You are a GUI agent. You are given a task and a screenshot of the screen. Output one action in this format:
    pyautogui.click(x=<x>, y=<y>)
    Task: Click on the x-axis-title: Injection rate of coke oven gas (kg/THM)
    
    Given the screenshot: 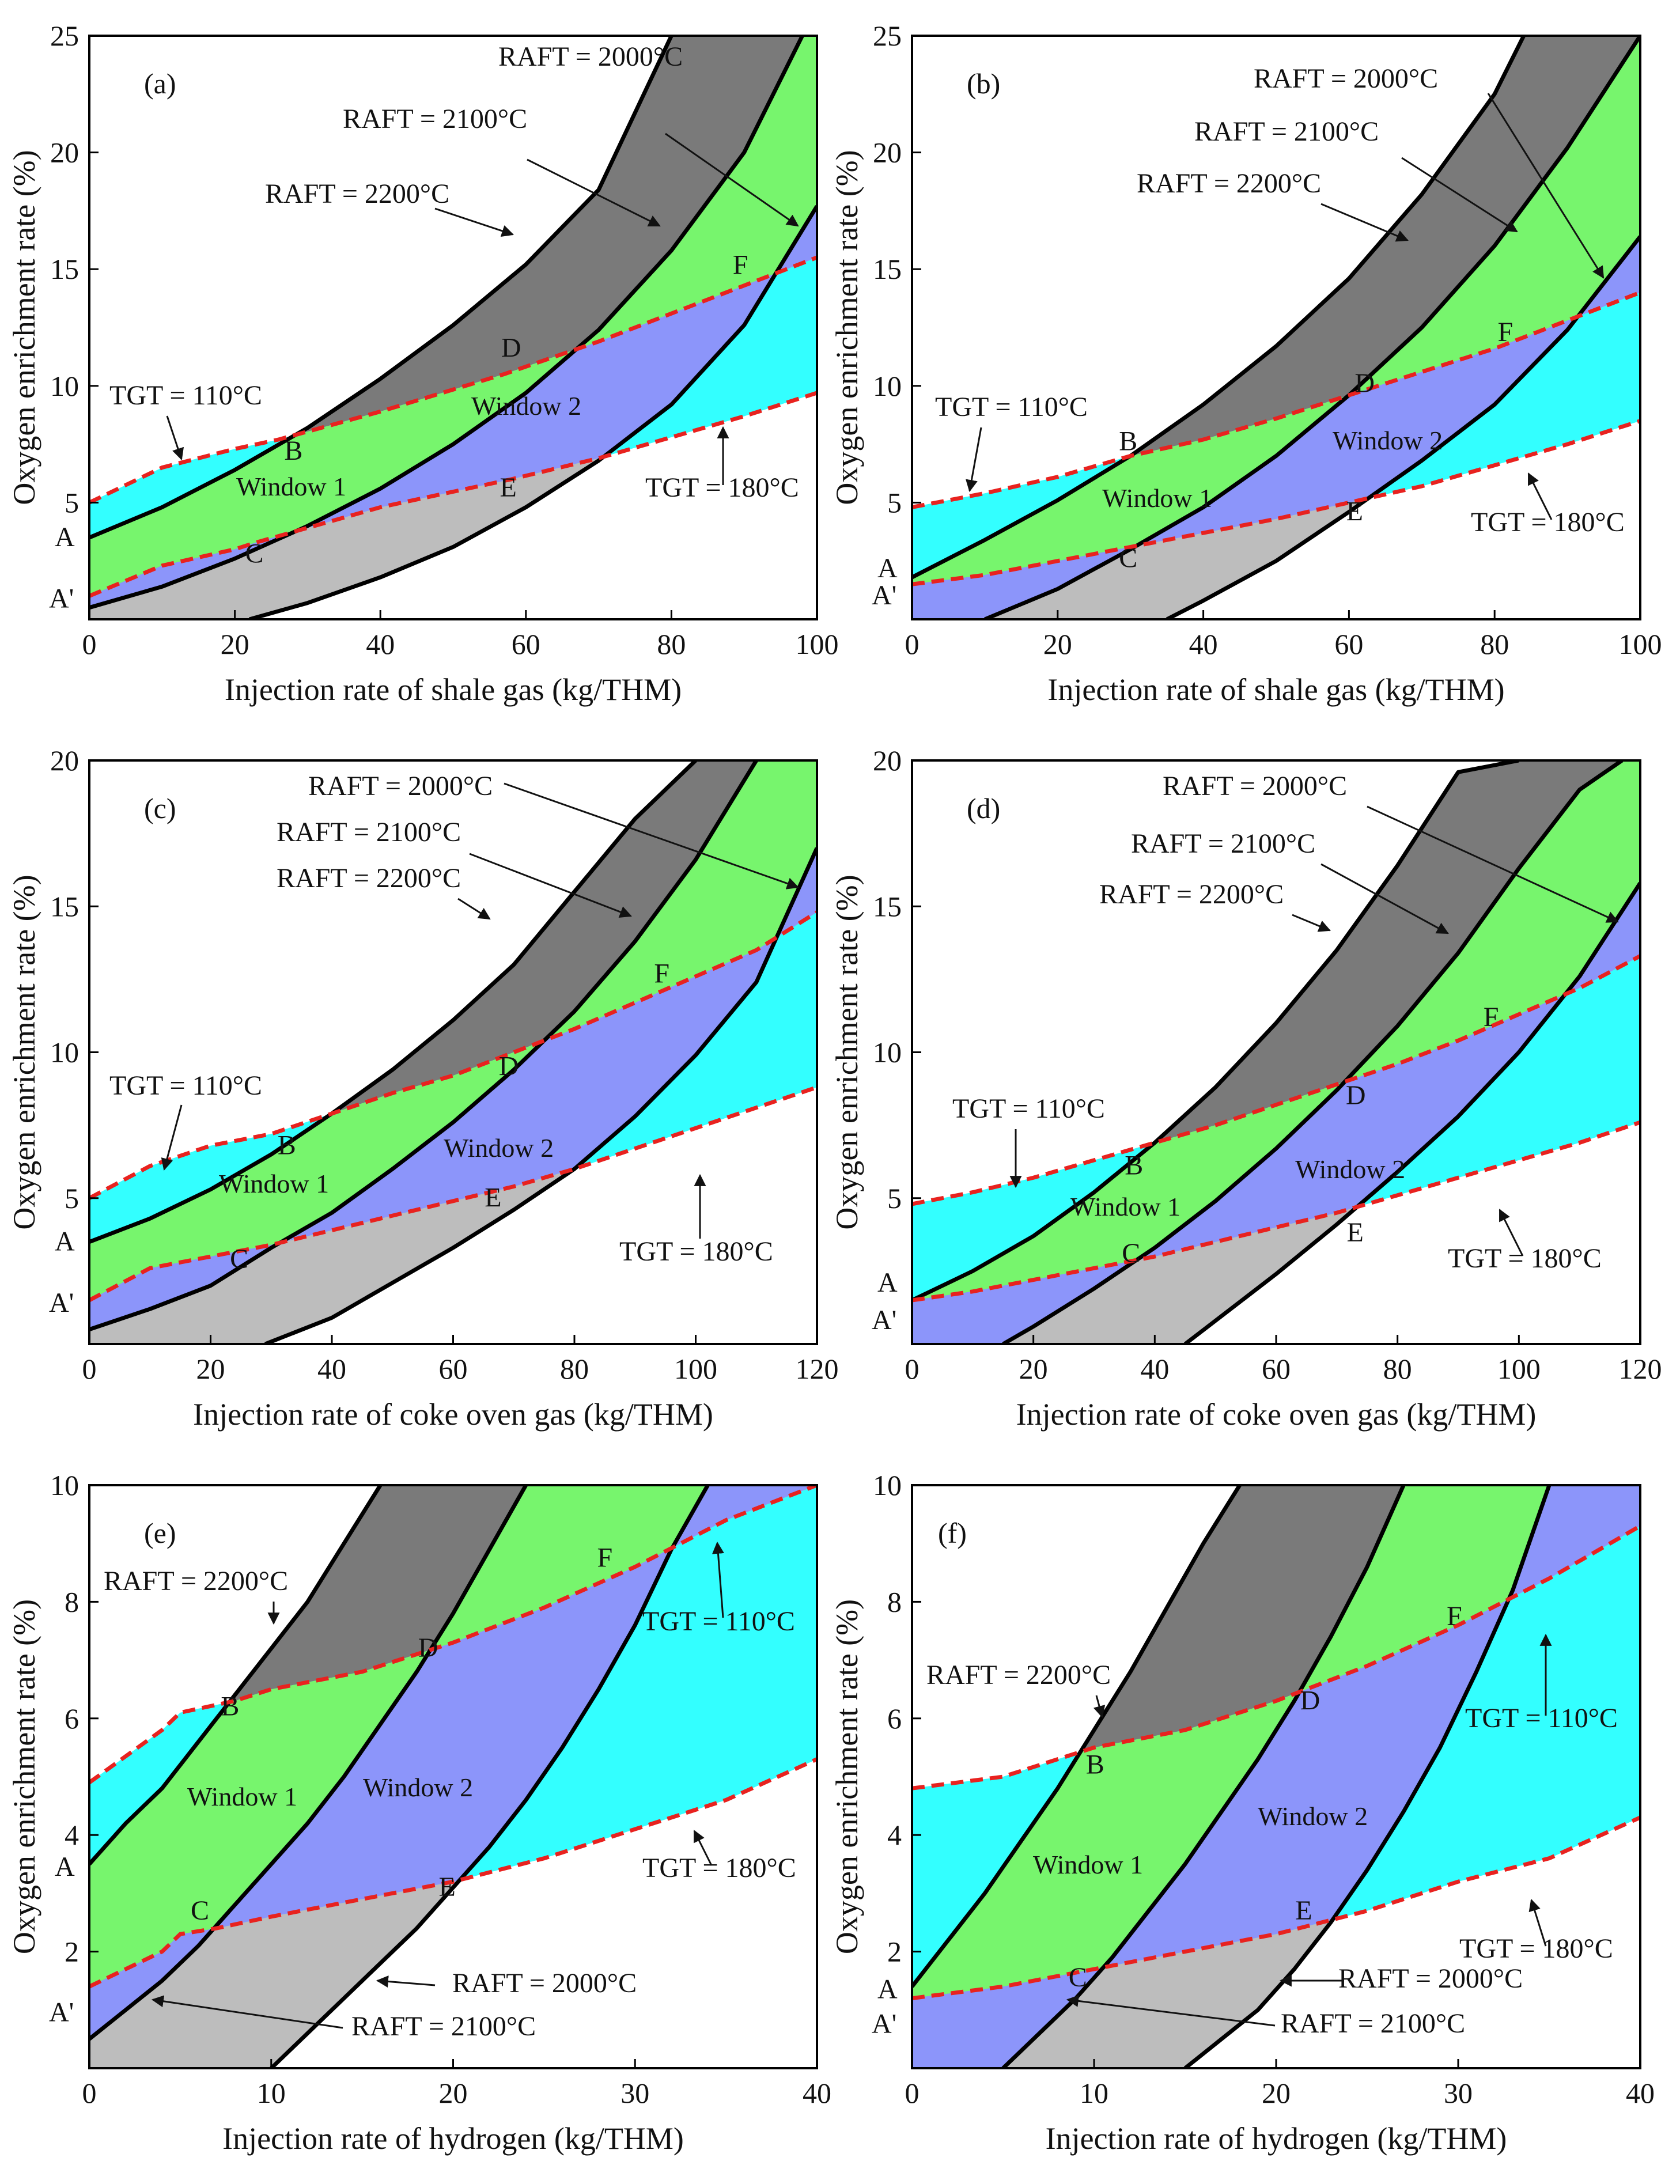 What is the action you would take?
    pyautogui.click(x=453, y=1415)
    